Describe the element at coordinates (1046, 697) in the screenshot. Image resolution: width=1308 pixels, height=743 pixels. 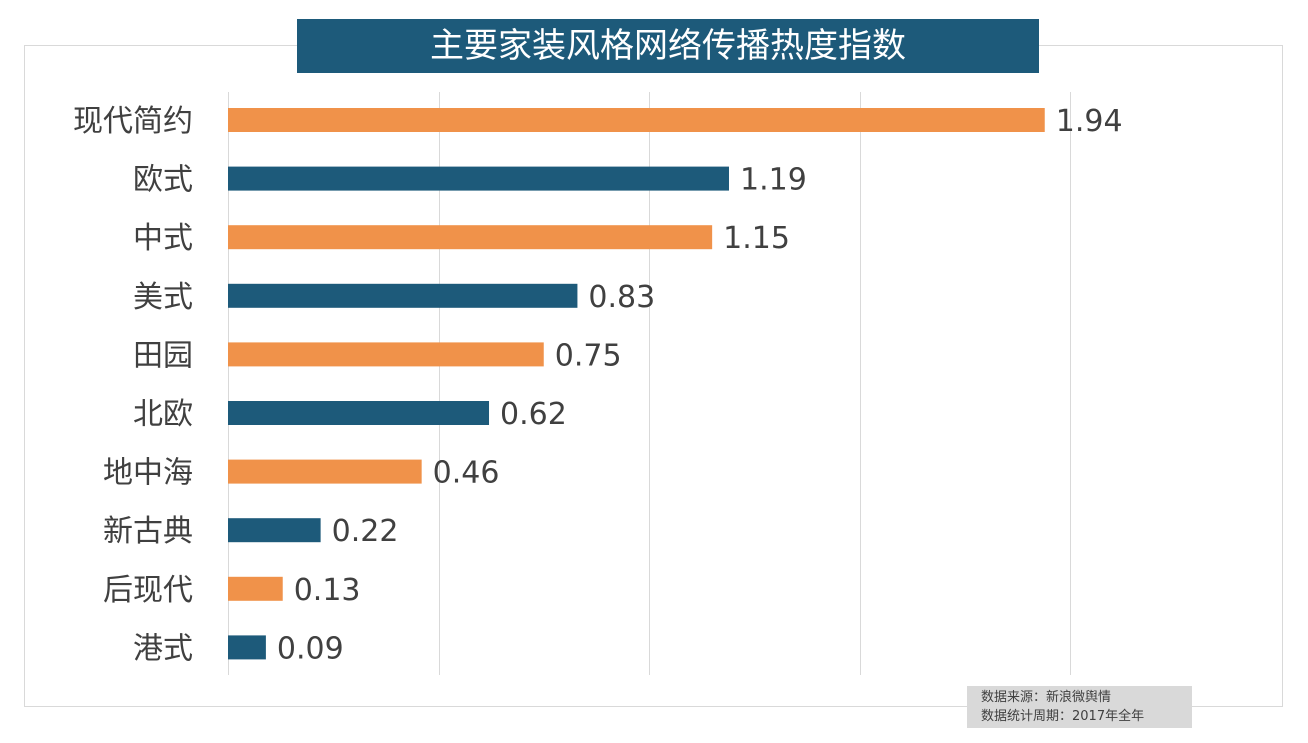
I see `source-line-1: 数据来源：新浪微舆情` at that location.